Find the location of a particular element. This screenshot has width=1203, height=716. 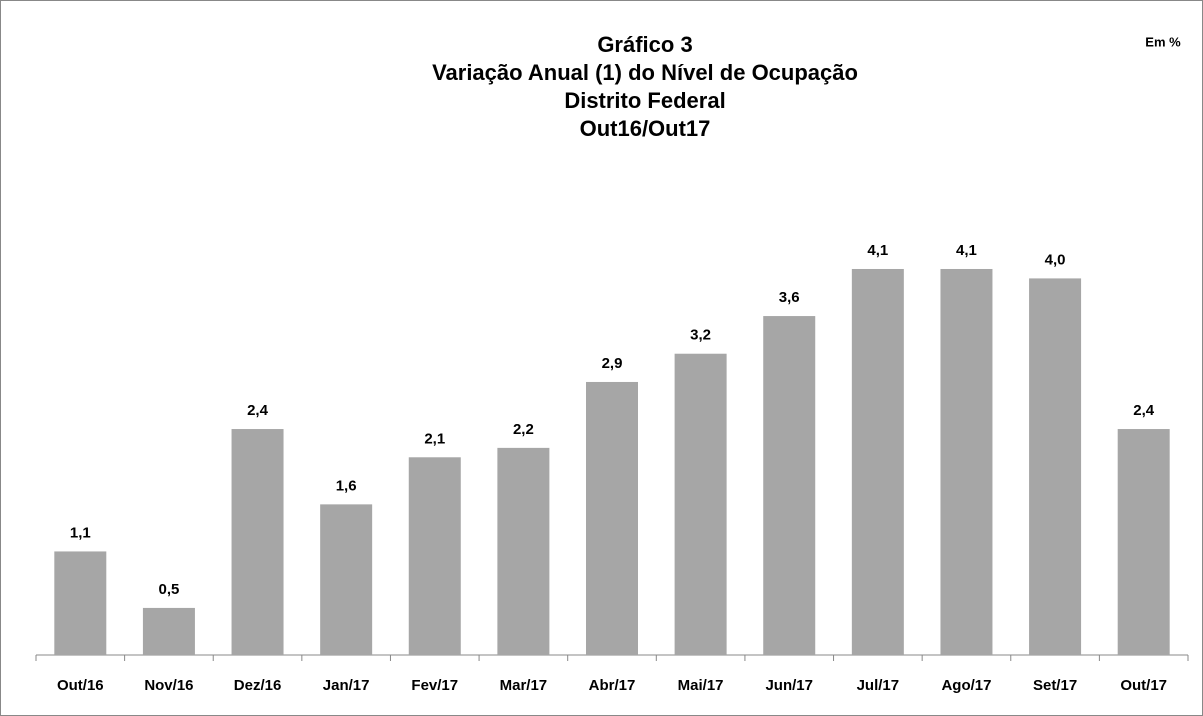

data-label: 3,2 is located at coordinates (700, 335).